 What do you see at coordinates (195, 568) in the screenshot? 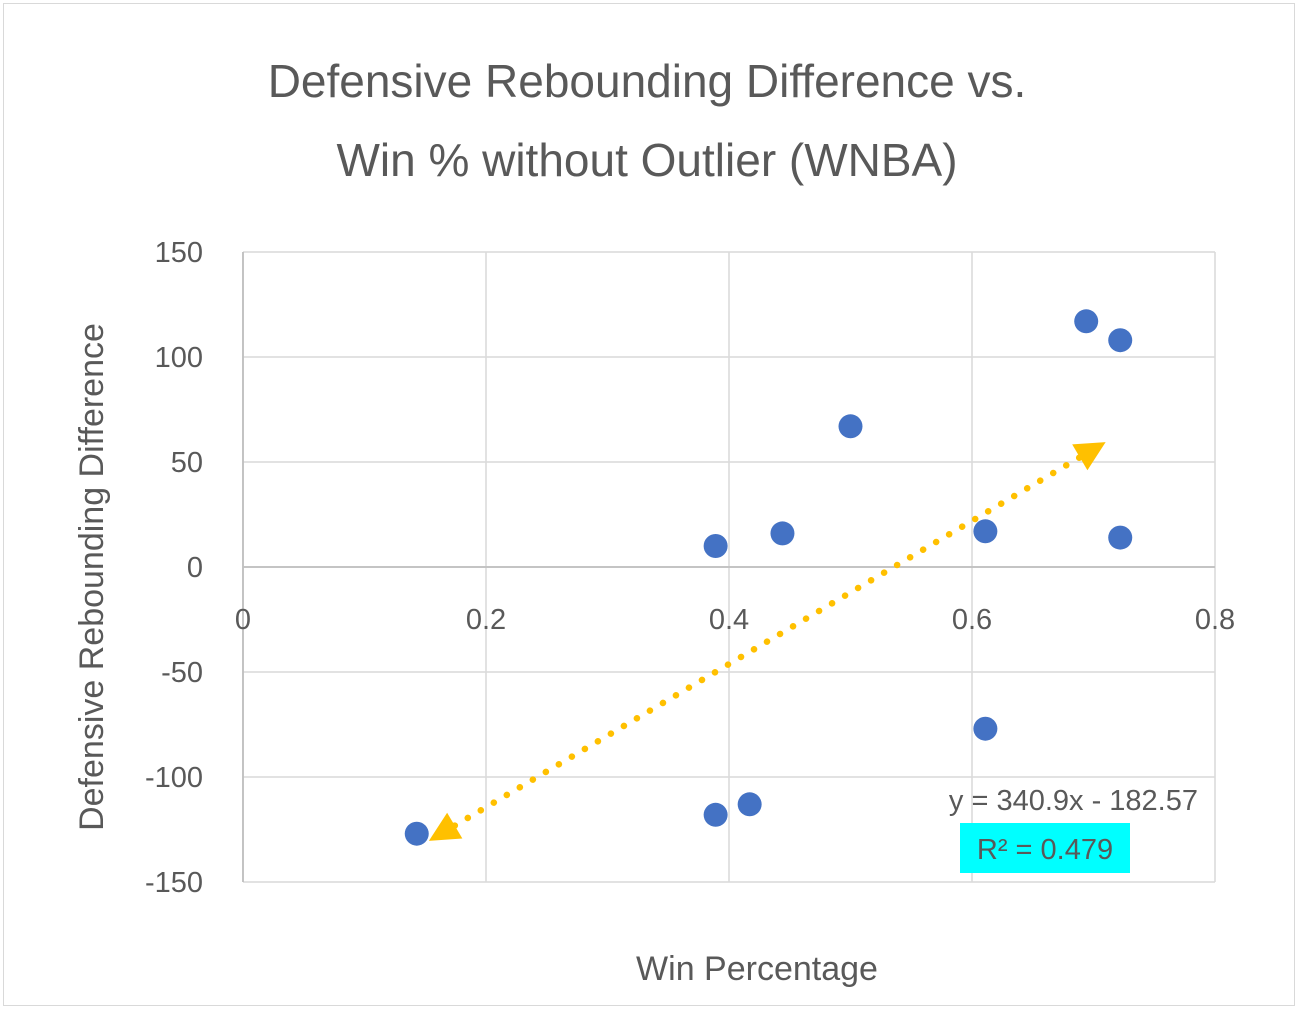
I see `y-tick-label: 0` at bounding box center [195, 568].